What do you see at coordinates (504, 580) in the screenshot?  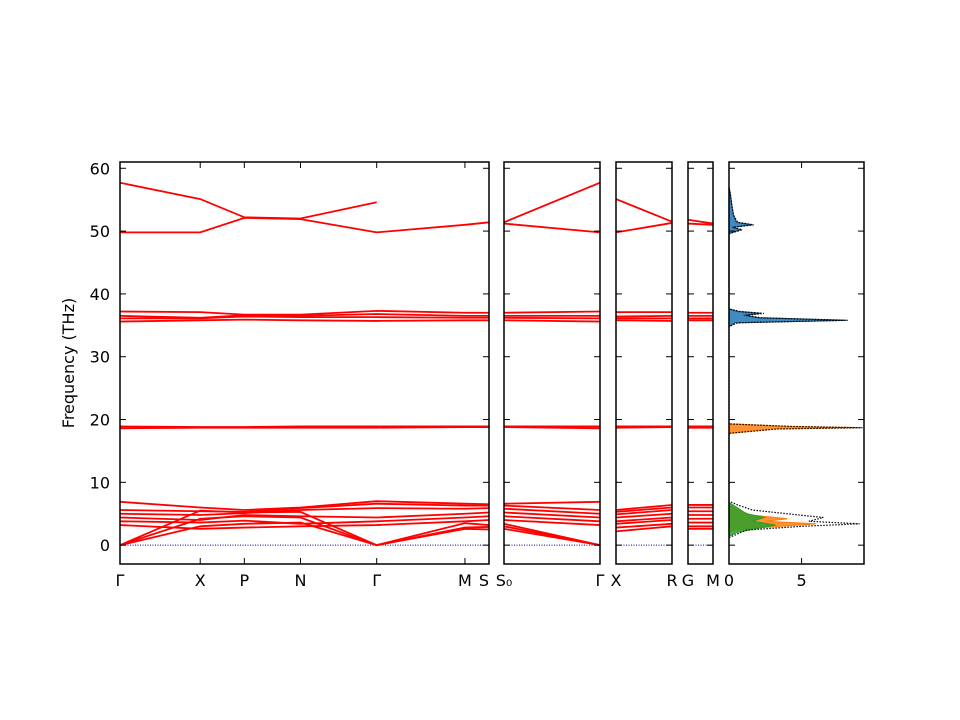 I see `high-symmetry-label: S₀` at bounding box center [504, 580].